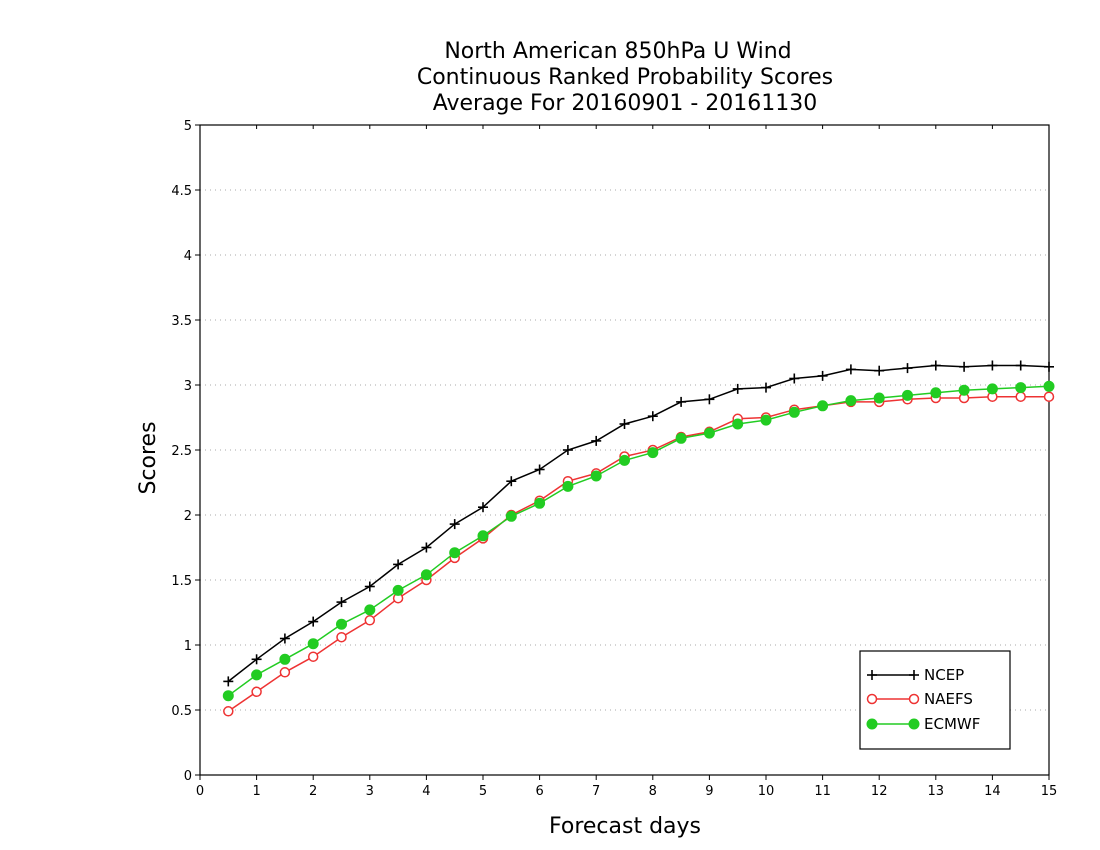 The height and width of the screenshot is (850, 1100). I want to click on chart-title-line-2: Continuous Ranked Probability Scores, so click(625, 77).